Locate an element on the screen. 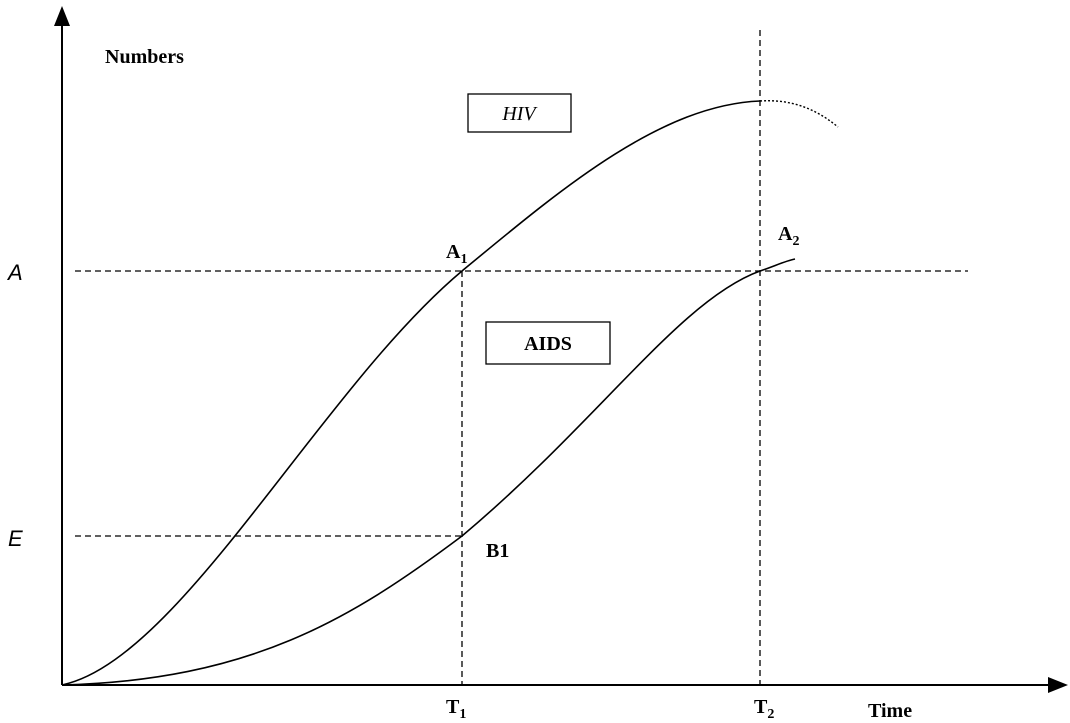 The image size is (1070, 723). level-b-label: E is located at coordinates (15, 538).